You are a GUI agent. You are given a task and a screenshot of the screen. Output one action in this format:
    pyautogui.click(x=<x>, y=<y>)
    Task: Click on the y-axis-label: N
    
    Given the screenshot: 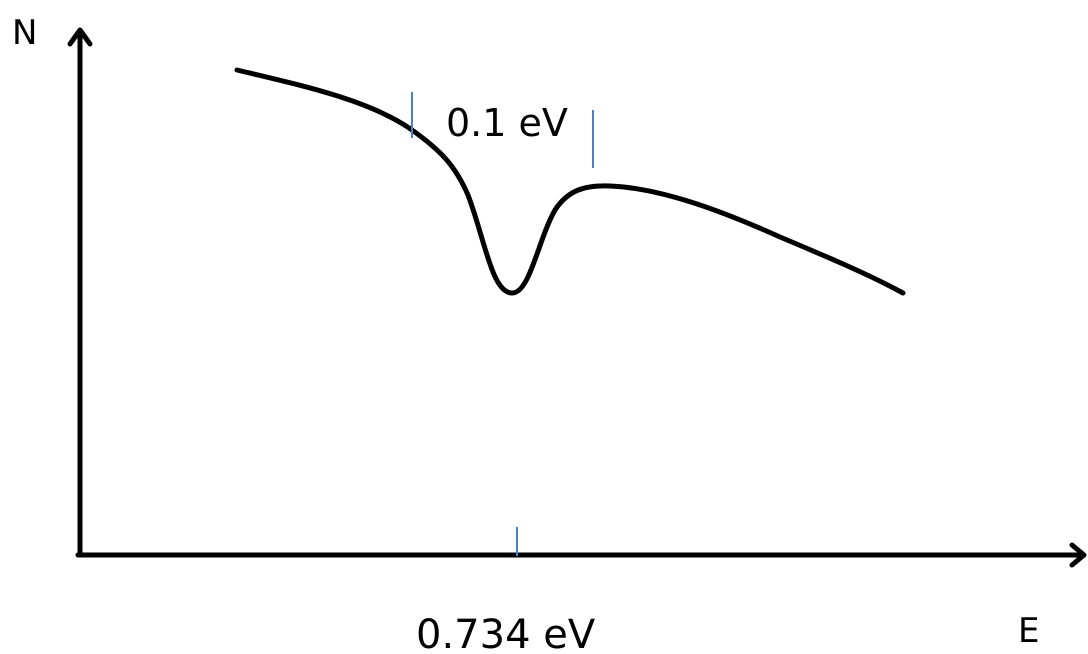 What is the action you would take?
    pyautogui.click(x=24, y=33)
    